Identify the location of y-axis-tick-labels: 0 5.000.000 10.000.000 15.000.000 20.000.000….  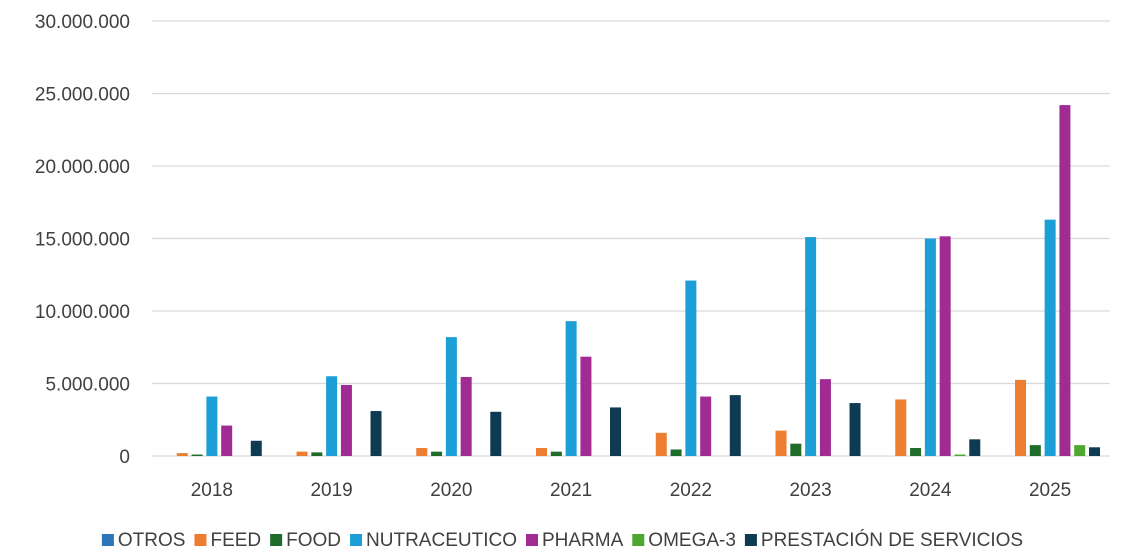
(82, 240).